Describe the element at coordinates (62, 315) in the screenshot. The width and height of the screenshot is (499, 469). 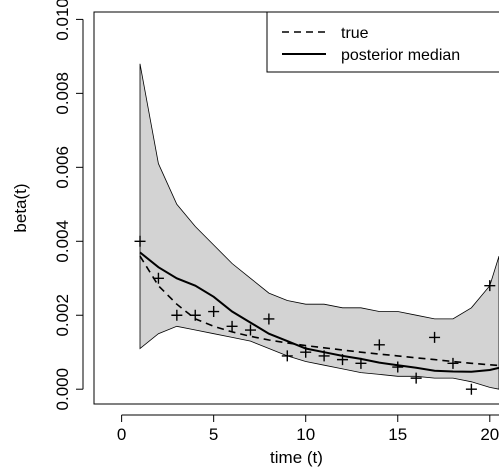
I see `y-tick-label: 0.002` at that location.